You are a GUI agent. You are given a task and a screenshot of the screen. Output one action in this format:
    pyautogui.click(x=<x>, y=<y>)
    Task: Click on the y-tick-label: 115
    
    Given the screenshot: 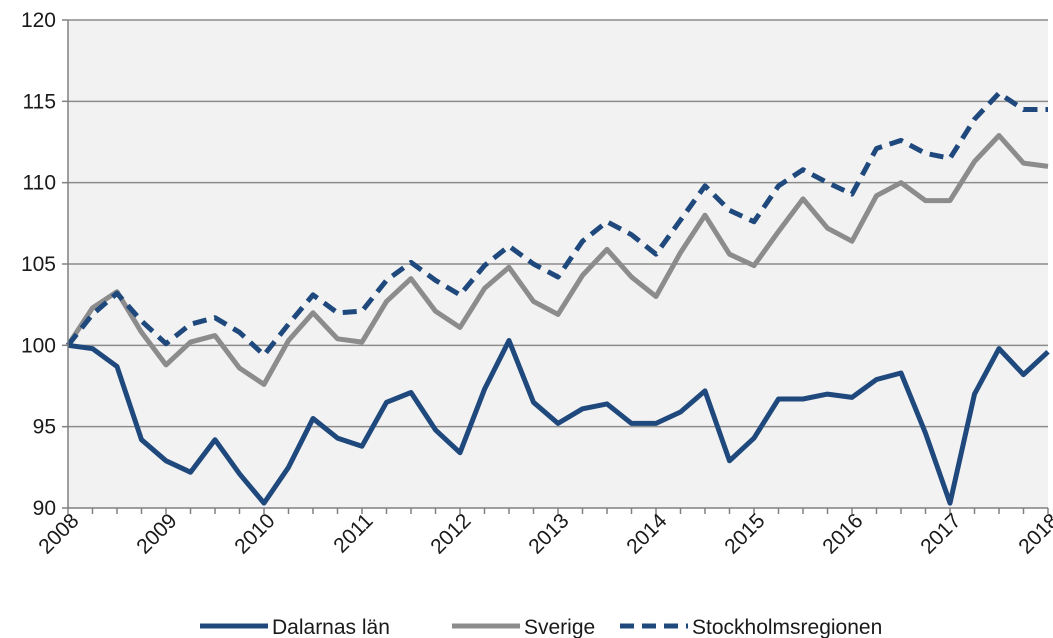 What is the action you would take?
    pyautogui.click(x=39, y=101)
    